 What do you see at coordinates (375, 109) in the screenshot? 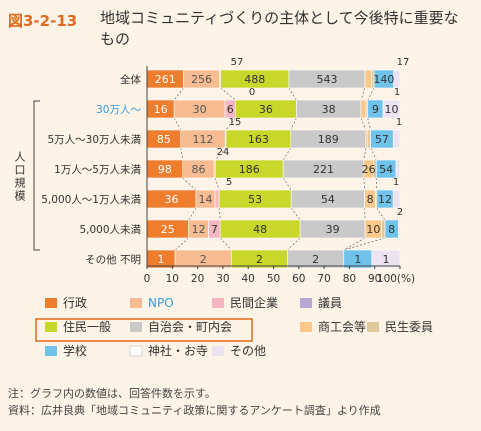
I see `value-label: 9` at bounding box center [375, 109].